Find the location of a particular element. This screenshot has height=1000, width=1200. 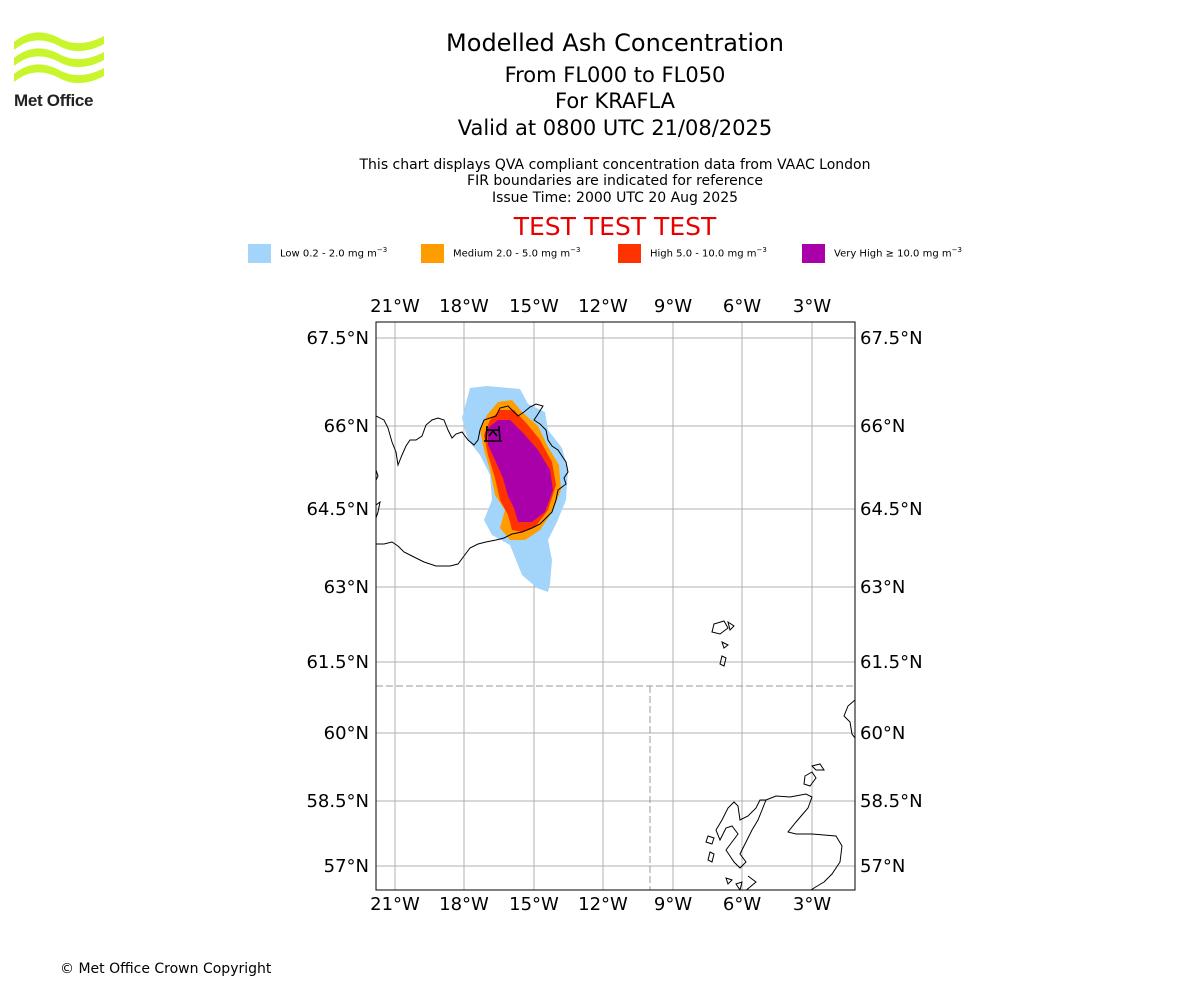

ash-very-high-area is located at coordinates (520, 471).